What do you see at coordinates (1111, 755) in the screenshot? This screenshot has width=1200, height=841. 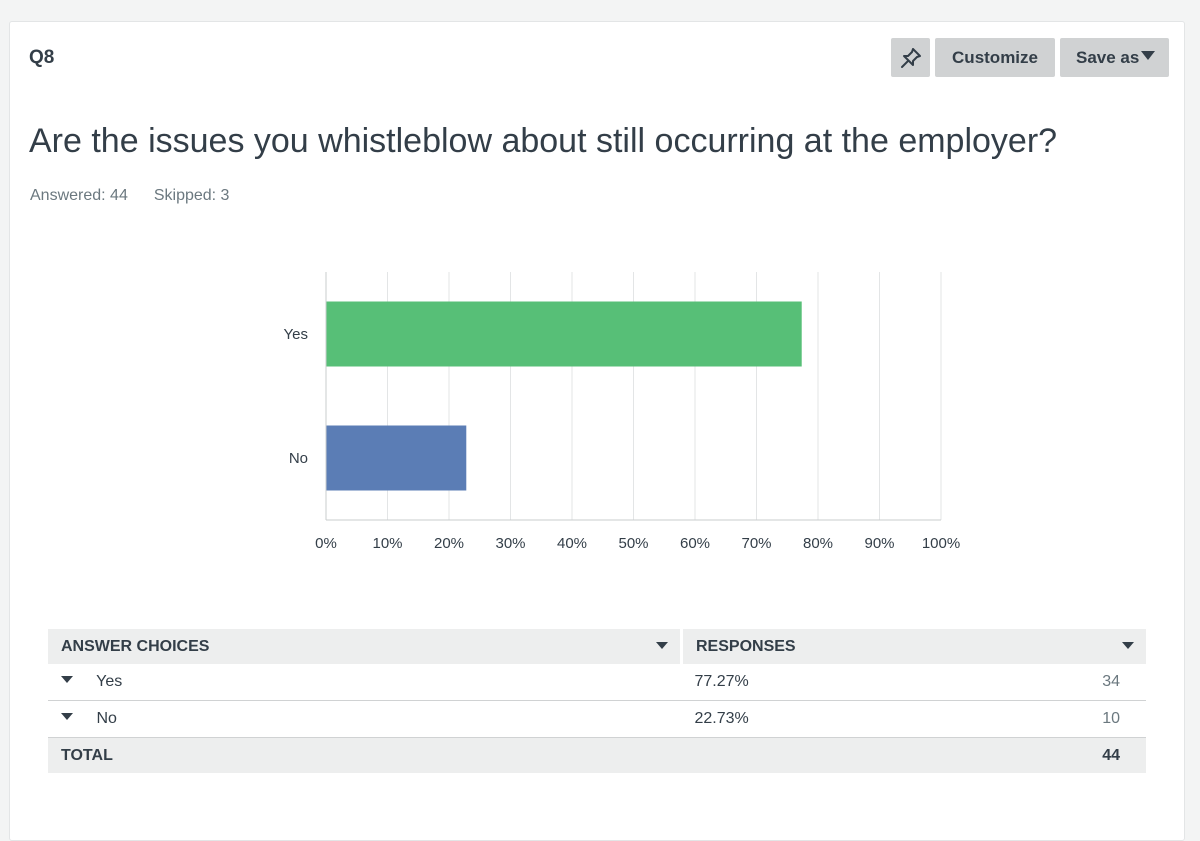 I see `total-count: 44` at bounding box center [1111, 755].